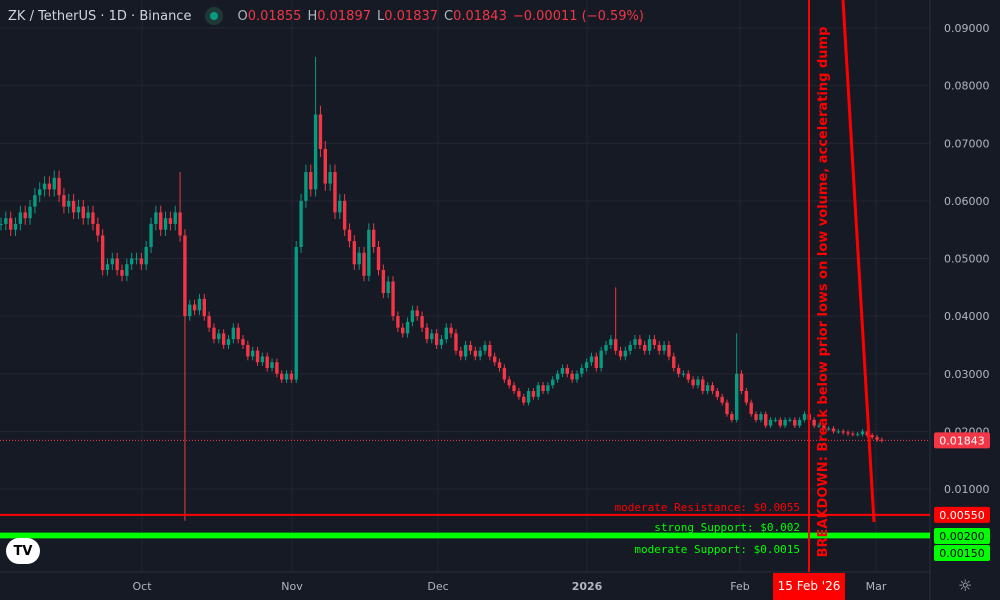 This screenshot has width=1000, height=600. I want to click on settings-gear-icon: ☼, so click(965, 585).